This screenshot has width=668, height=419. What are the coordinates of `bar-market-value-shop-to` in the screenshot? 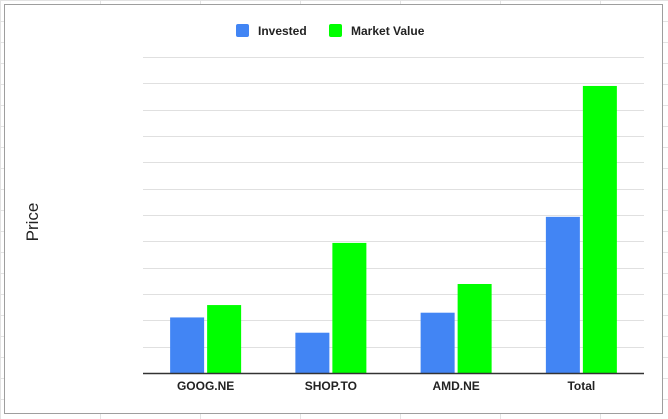 It's located at (349, 307).